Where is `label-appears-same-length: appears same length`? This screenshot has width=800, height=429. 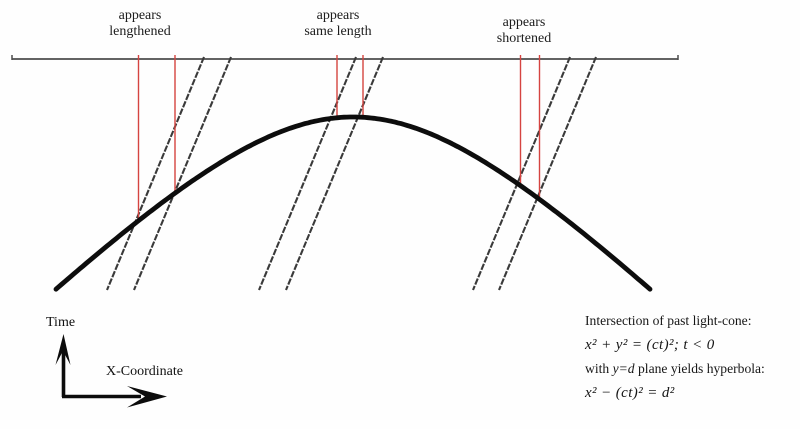 label-appears-same-length: appears same length is located at coordinates (338, 24).